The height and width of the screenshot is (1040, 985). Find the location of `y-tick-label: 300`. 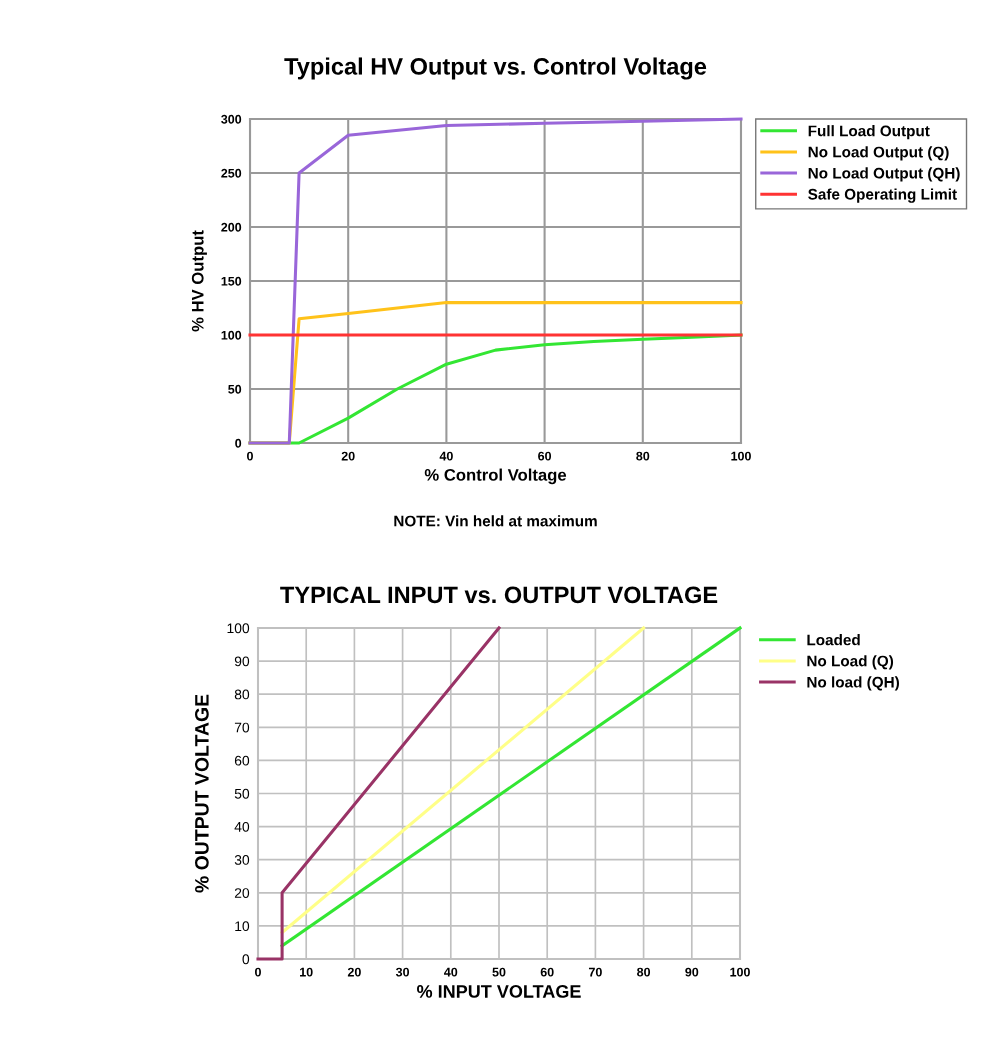

y-tick-label: 300 is located at coordinates (231, 119).